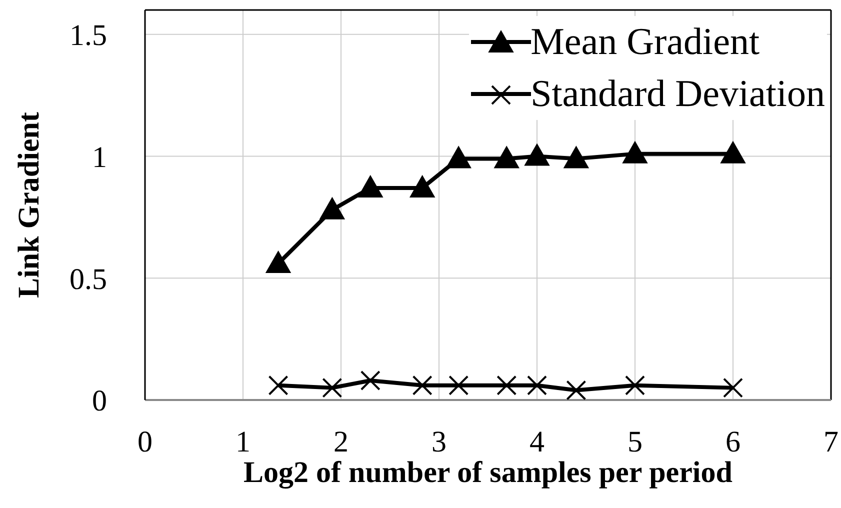 This screenshot has width=841, height=508. I want to click on x-tick-label: 3, so click(439, 441).